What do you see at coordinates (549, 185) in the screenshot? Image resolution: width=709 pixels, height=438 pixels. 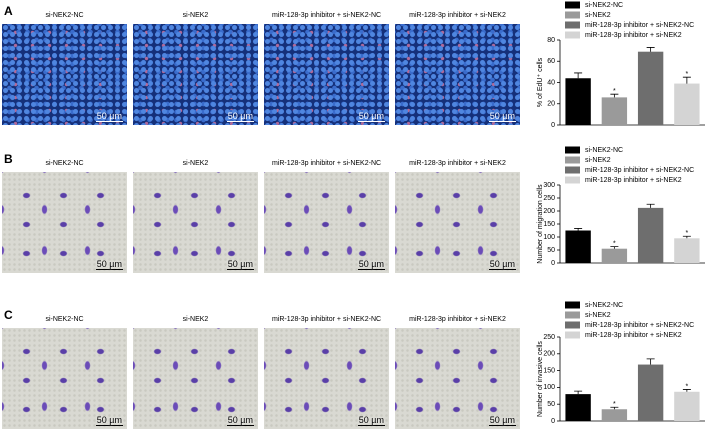 I see `y-tick-label: 300` at bounding box center [549, 185].